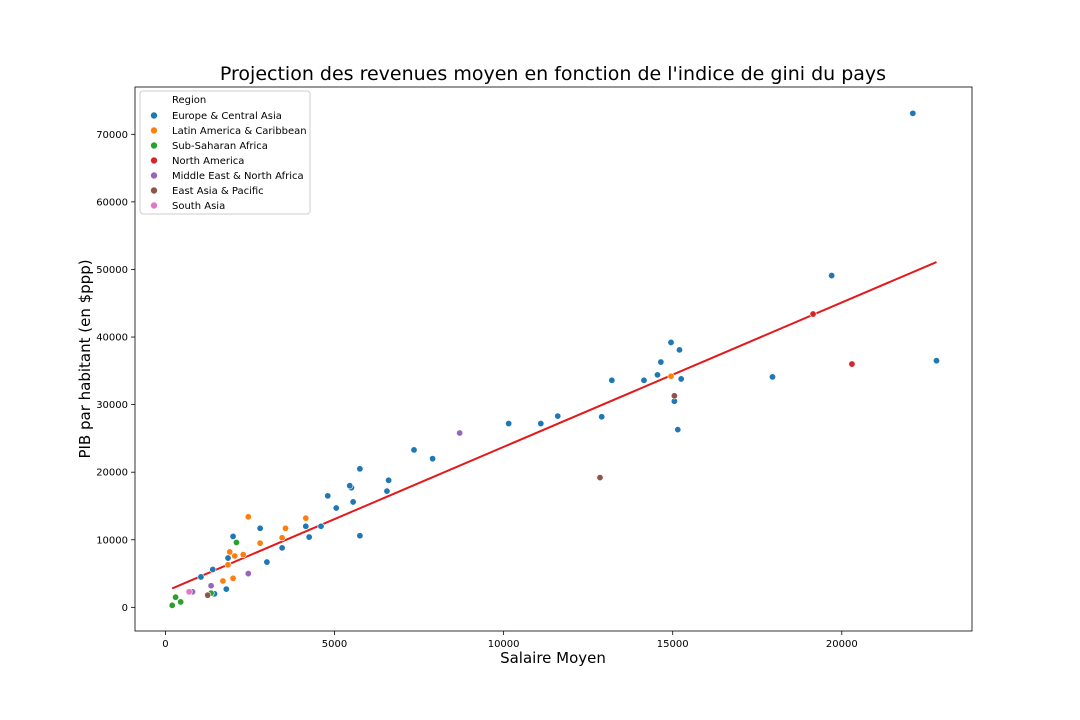 The image size is (1080, 720). Describe the element at coordinates (189, 100) in the screenshot. I see `legend-title: Region` at that location.